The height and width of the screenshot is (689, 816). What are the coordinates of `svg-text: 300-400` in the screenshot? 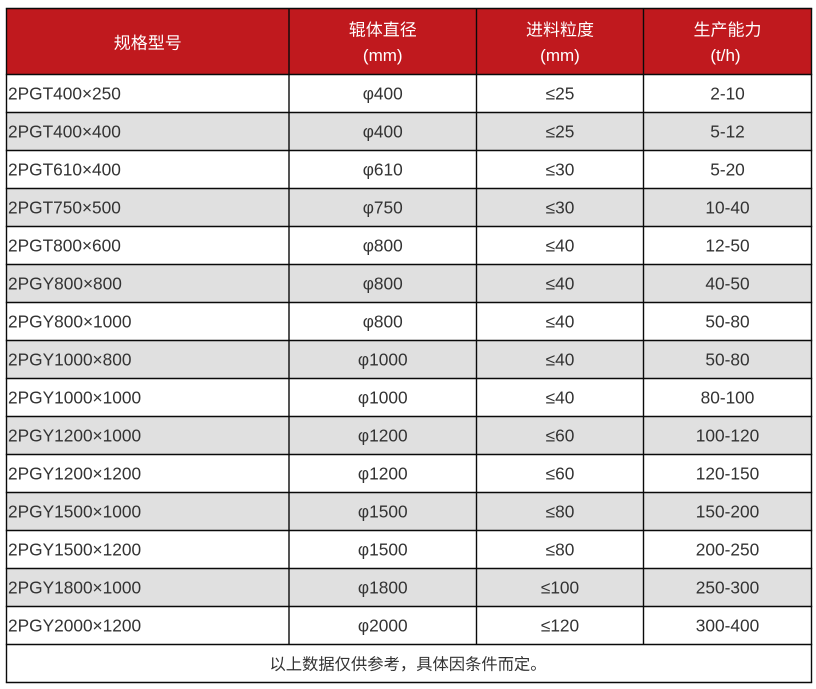 It's located at (727, 626).